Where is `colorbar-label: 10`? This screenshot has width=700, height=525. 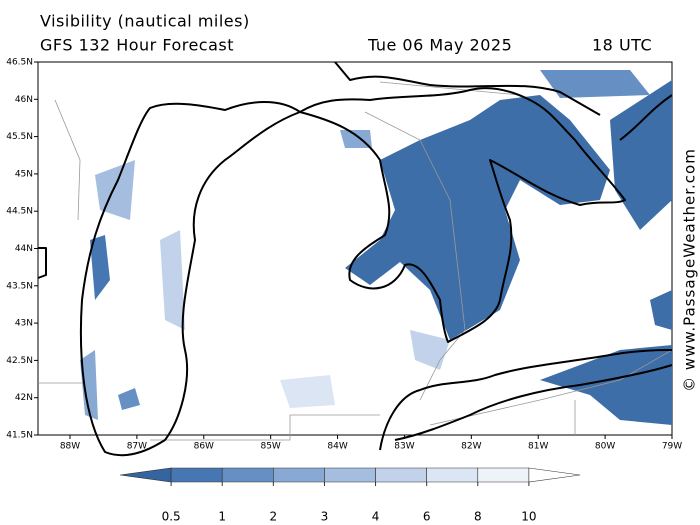
colorbar-label: 10 is located at coordinates (528, 517).